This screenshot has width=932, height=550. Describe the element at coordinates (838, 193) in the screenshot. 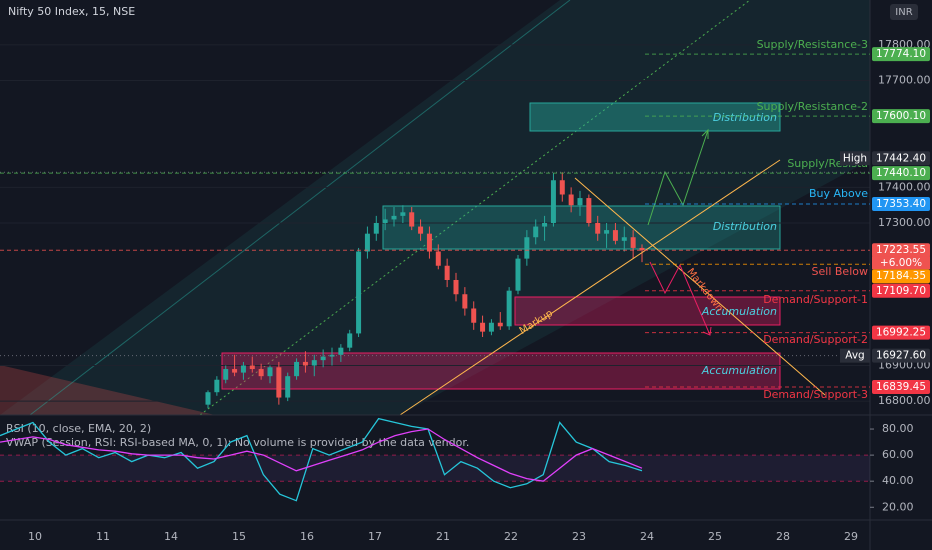

I see `level-label: Buy Above` at that location.